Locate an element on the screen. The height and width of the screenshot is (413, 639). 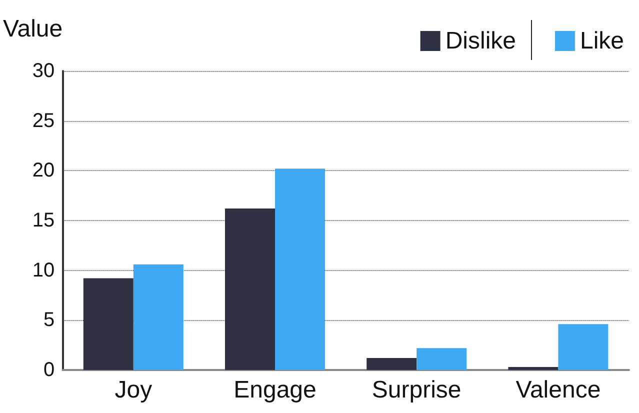
legend-label: Like is located at coordinates (602, 41).